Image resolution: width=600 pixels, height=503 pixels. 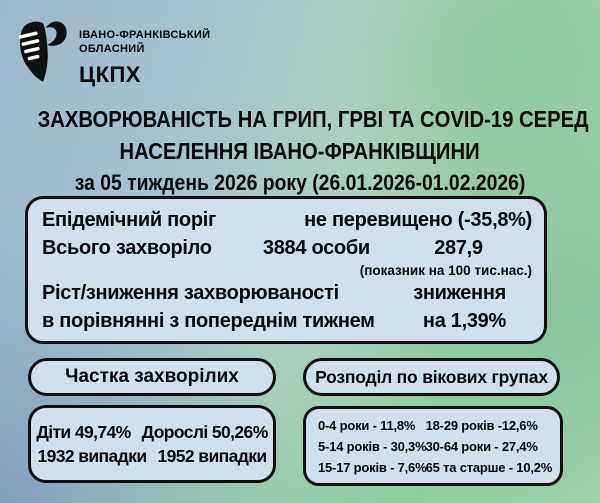 I want to click on share-percent-line: Діти 49,74% Дорослі 50,26%, so click(x=152, y=432).